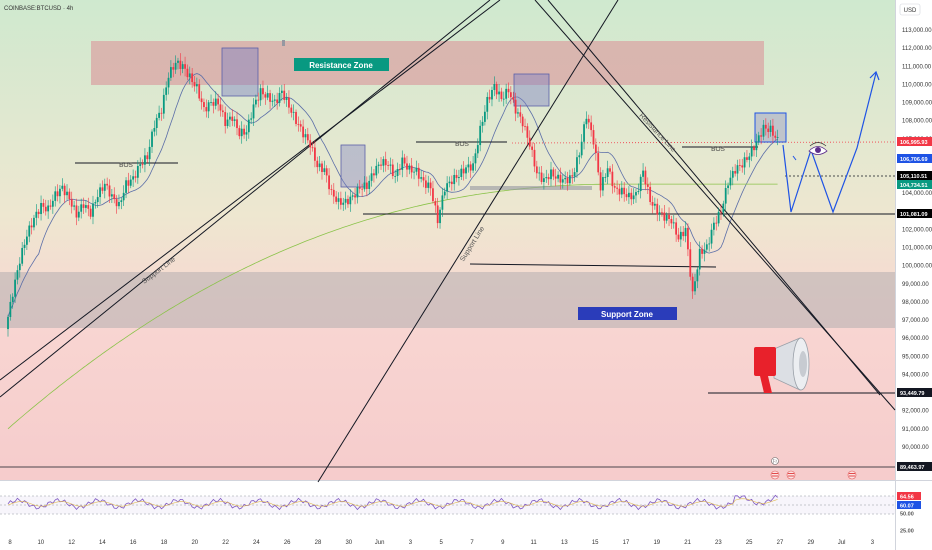  Describe the element at coordinates (71, 543) in the screenshot. I see `time-tick-2: 12` at that location.